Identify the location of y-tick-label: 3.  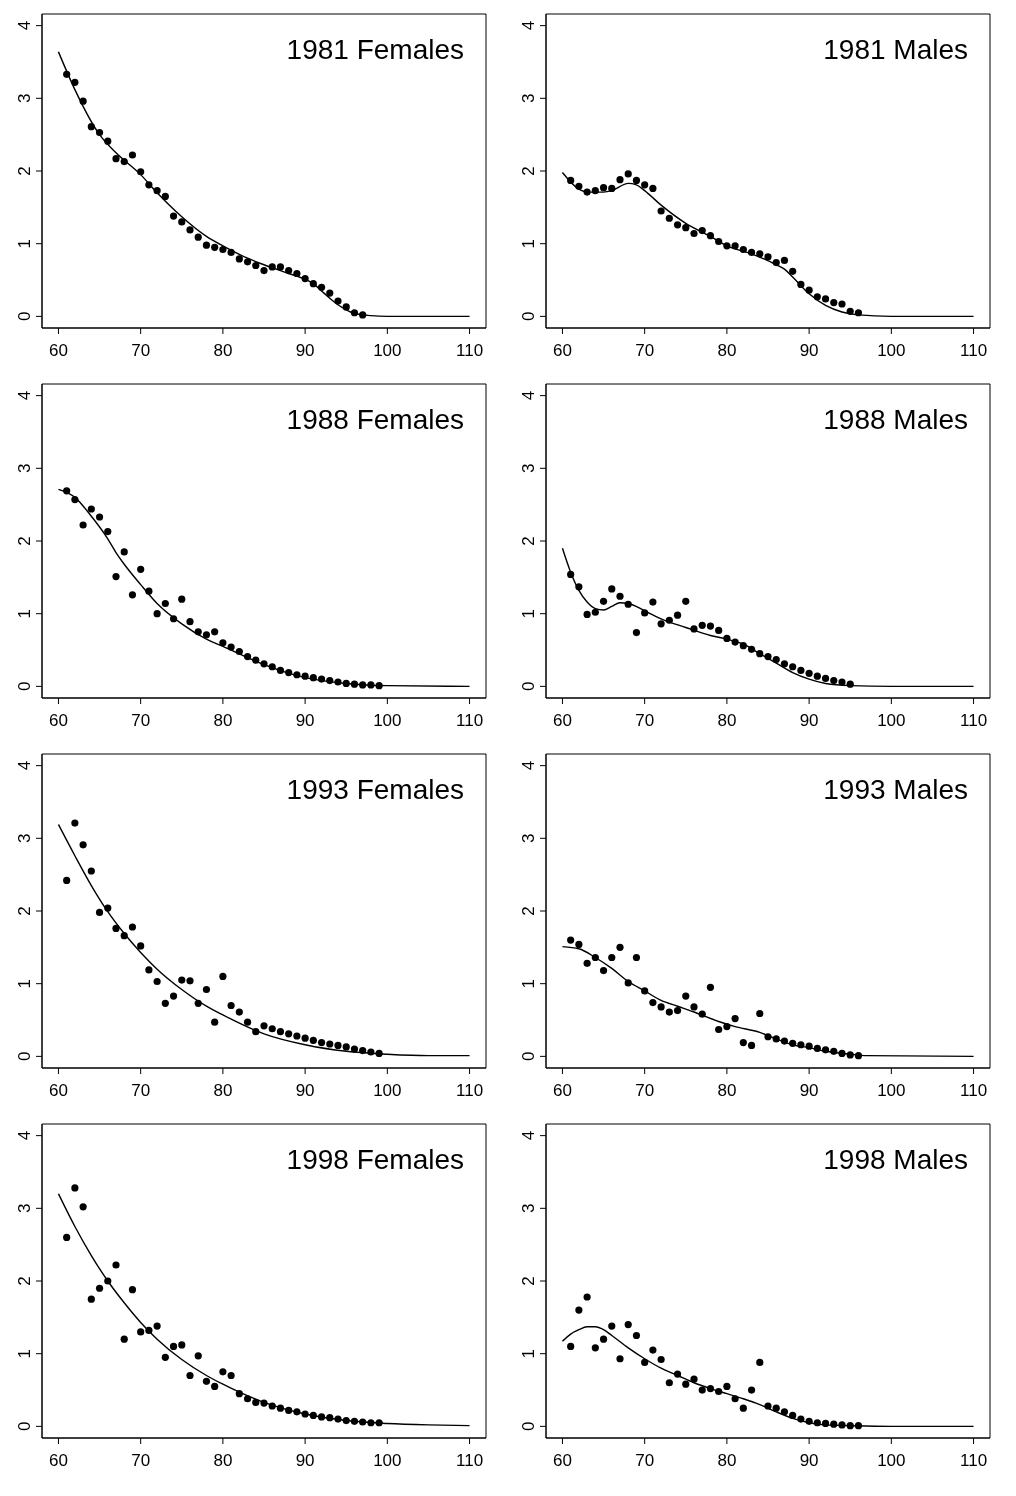
(528, 1208).